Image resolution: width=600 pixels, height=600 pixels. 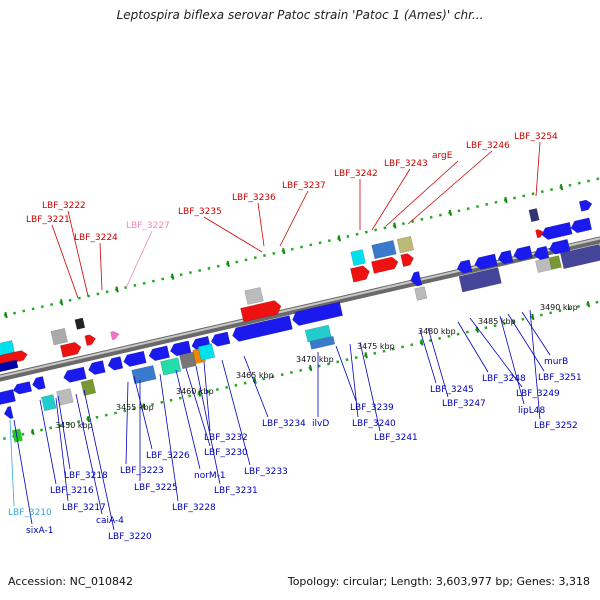 I want to click on lower-gene-label: LBF_3232, so click(x=226, y=438).